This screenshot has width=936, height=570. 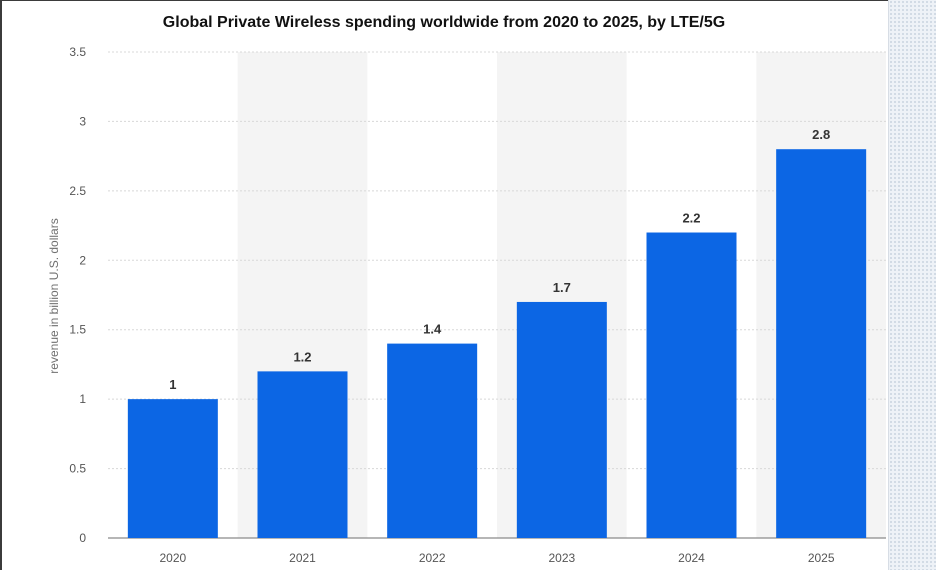 I want to click on y-tick-label: 3.5, so click(x=77, y=52).